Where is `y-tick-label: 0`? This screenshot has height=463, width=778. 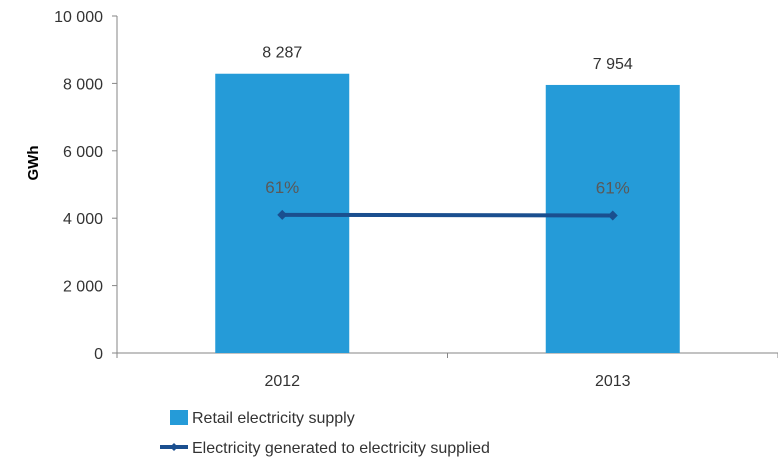
y-tick-label: 0 is located at coordinates (98, 354).